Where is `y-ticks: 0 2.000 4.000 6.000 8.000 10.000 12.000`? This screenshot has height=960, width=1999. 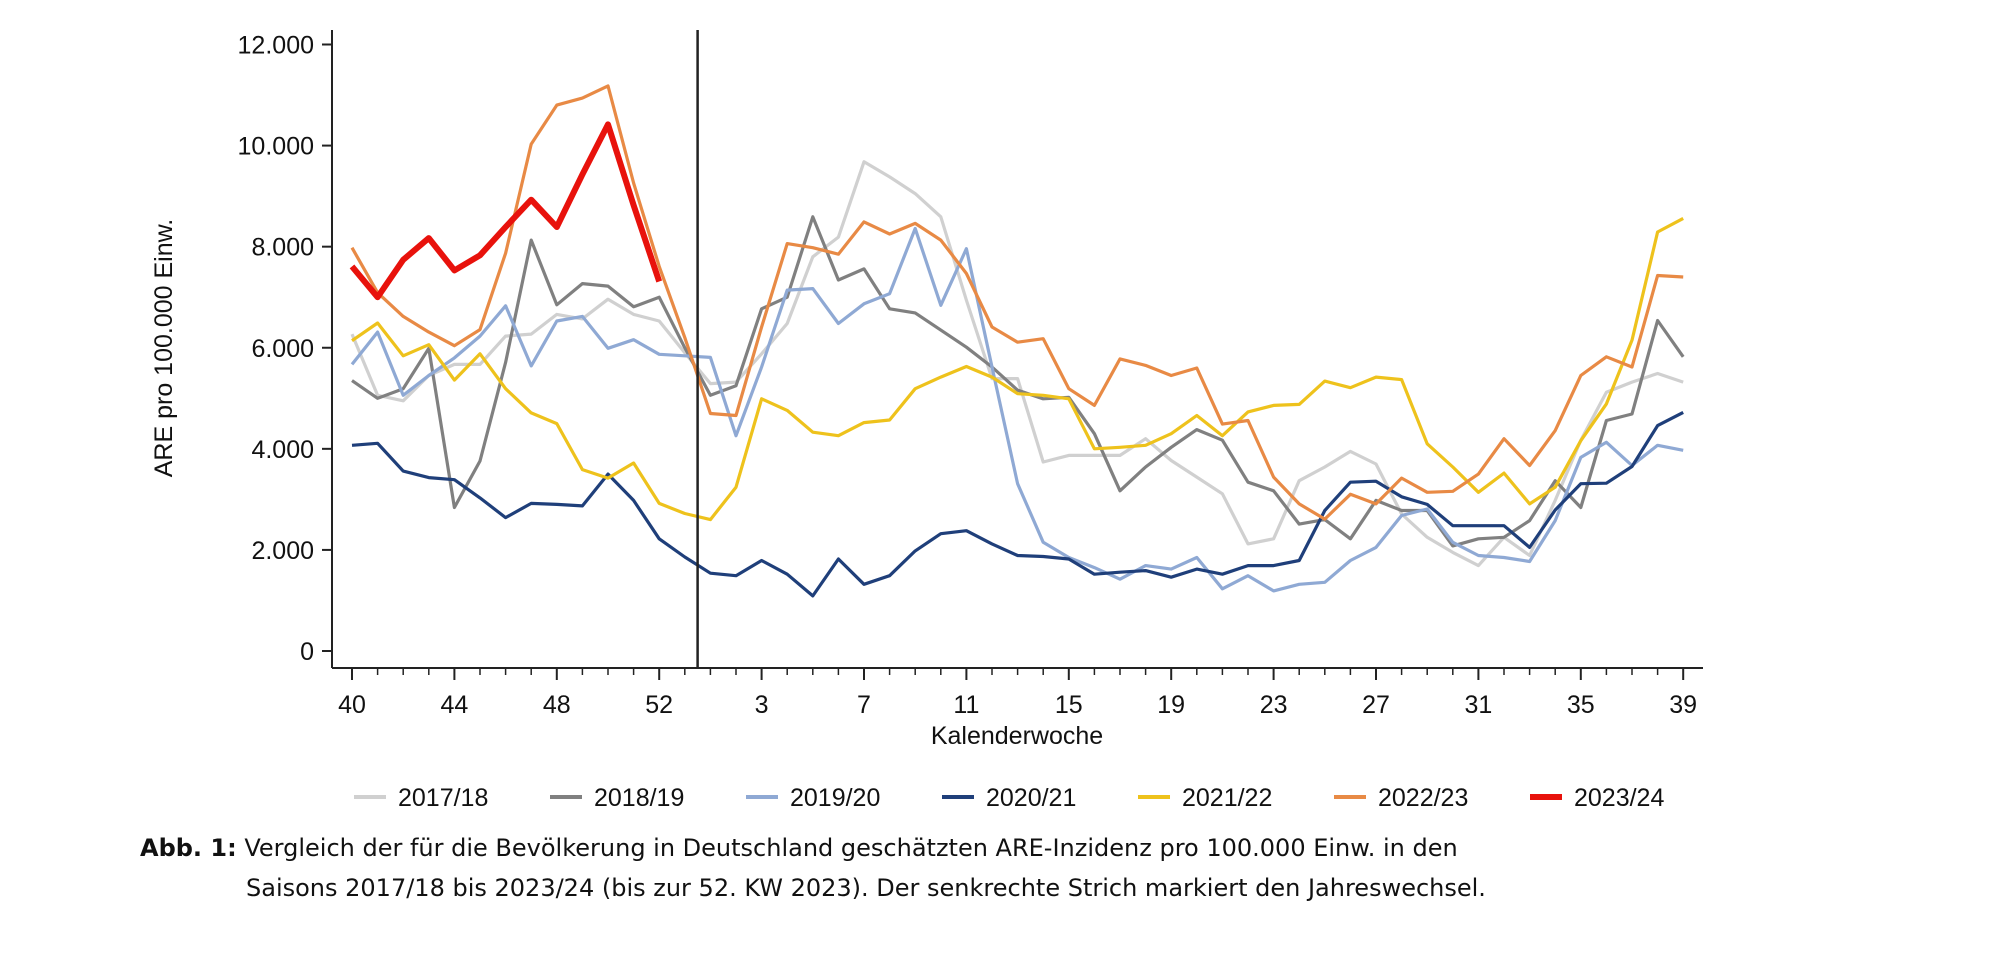 y-ticks: 0 2.000 4.000 6.000 8.000 10.000 12.000 is located at coordinates (285, 349).